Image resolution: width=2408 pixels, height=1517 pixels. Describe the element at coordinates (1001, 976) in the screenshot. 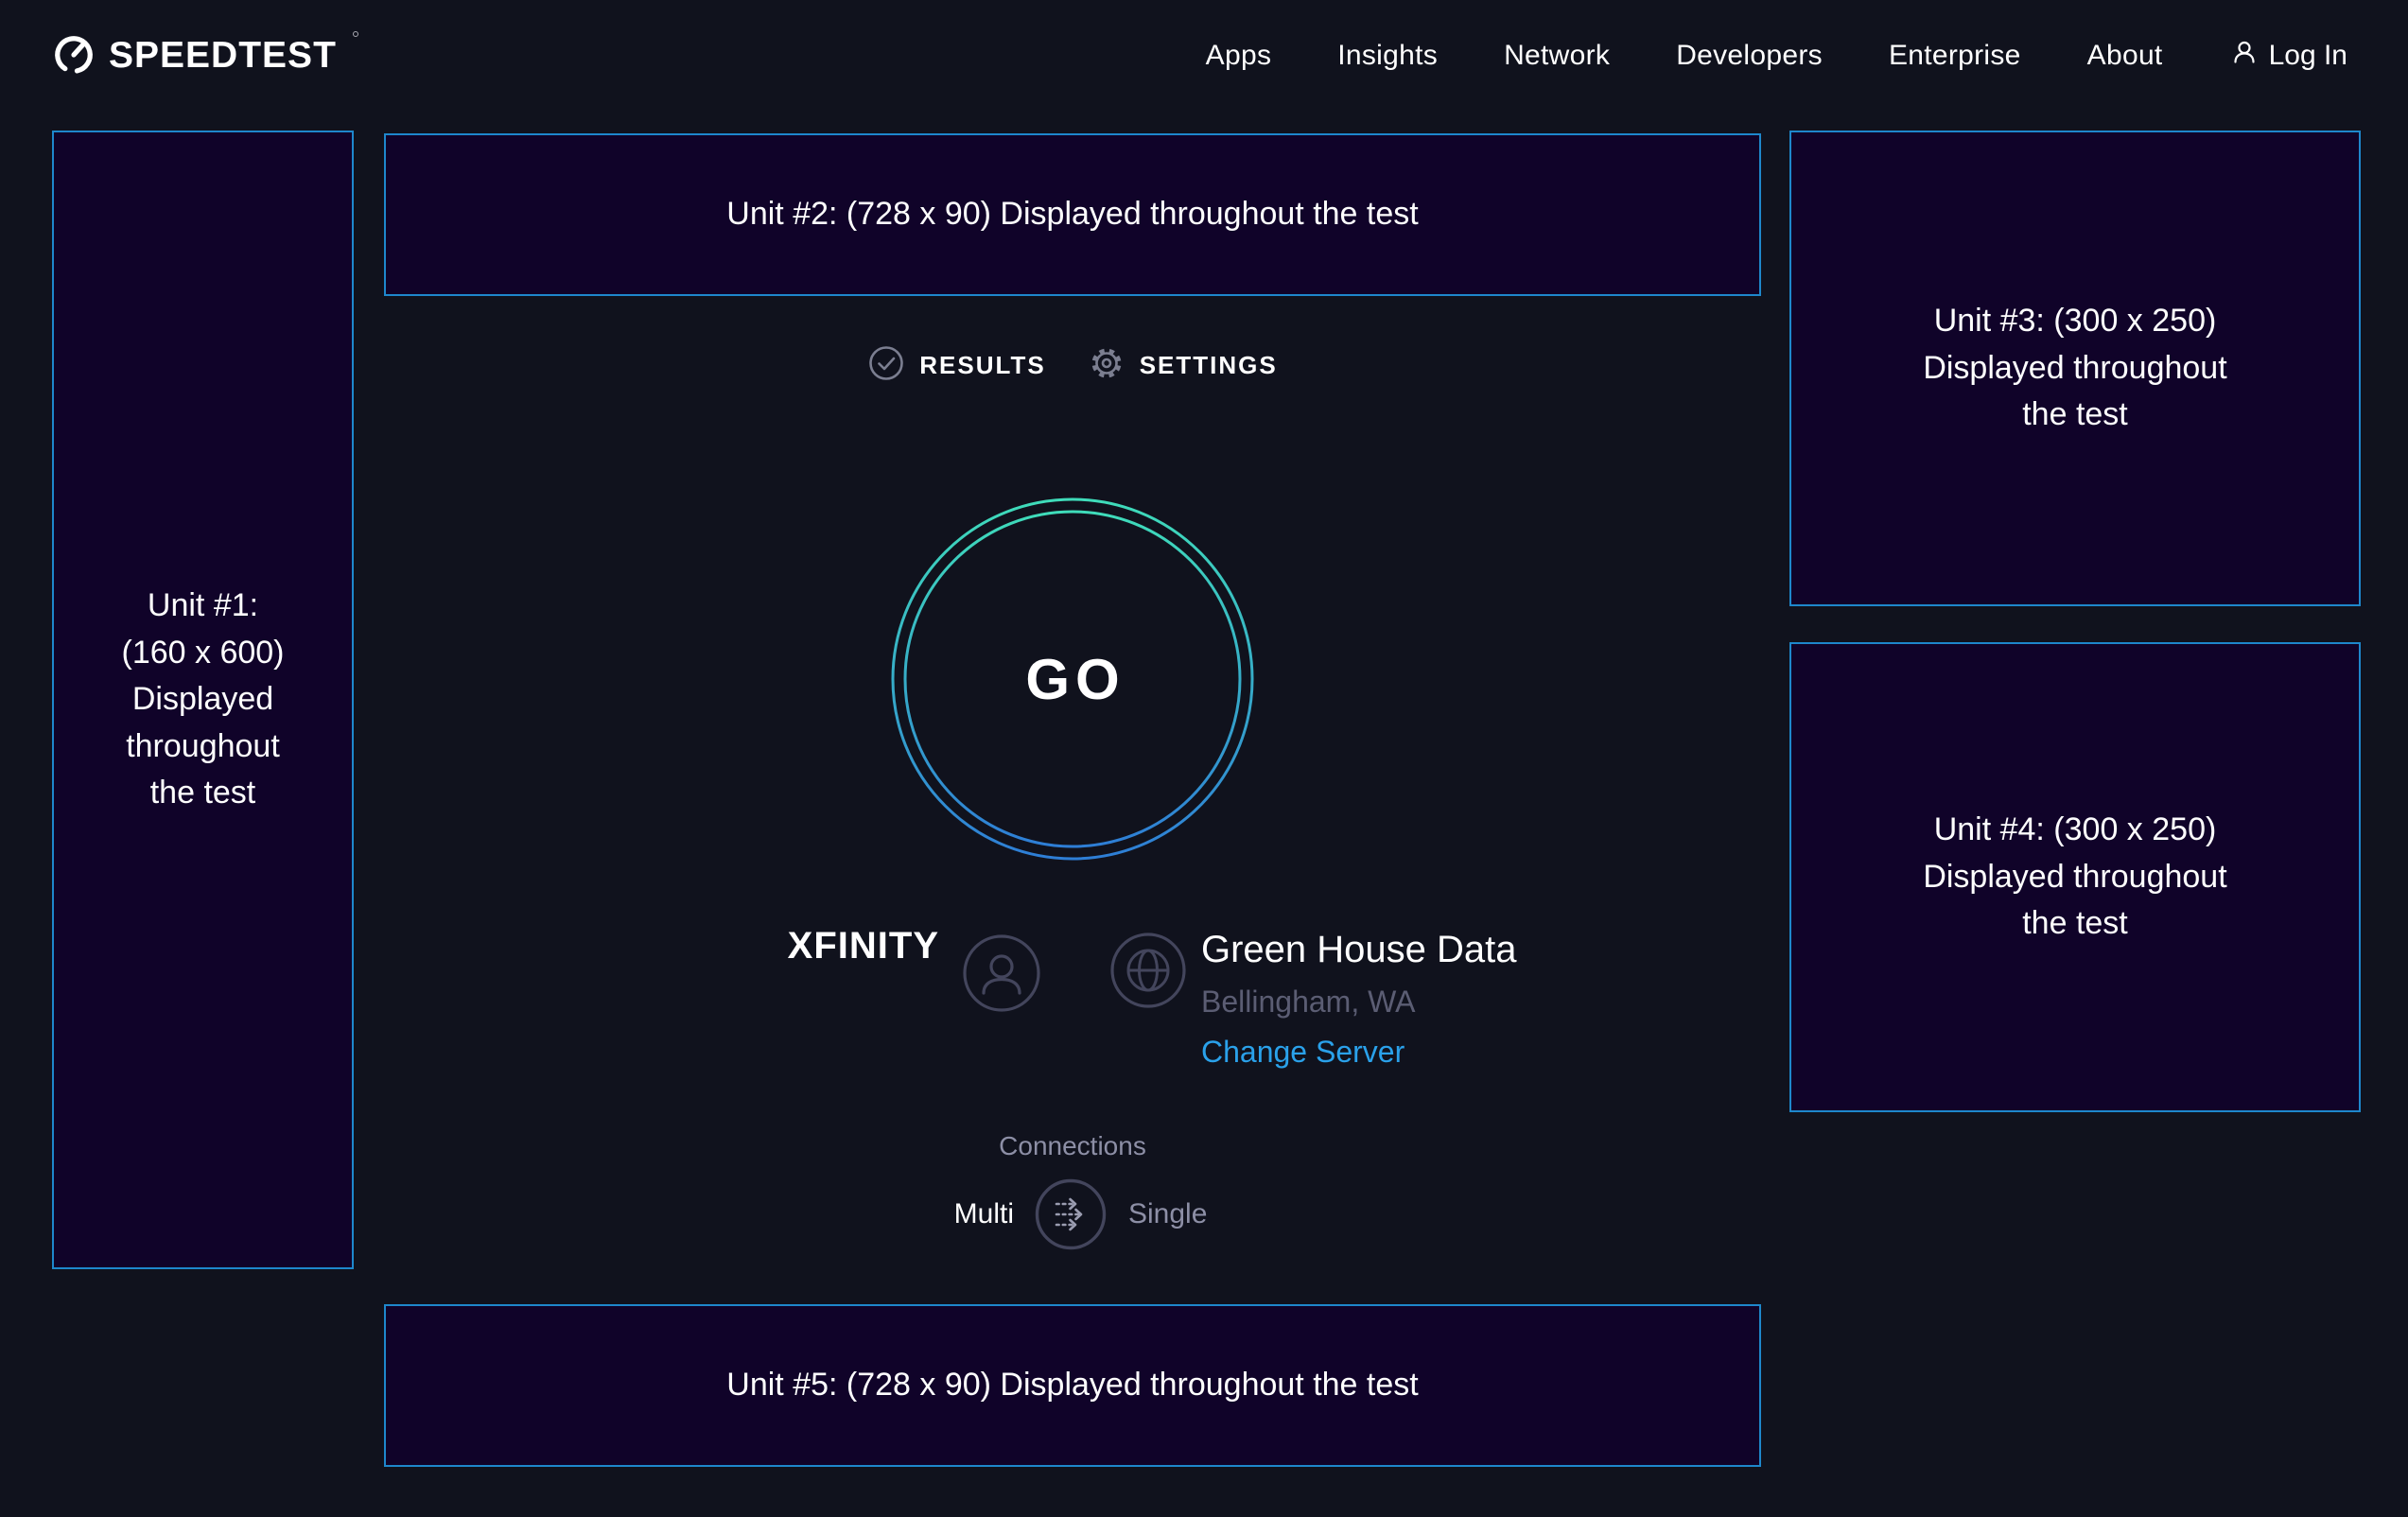

I see `user-circle-icon` at that location.